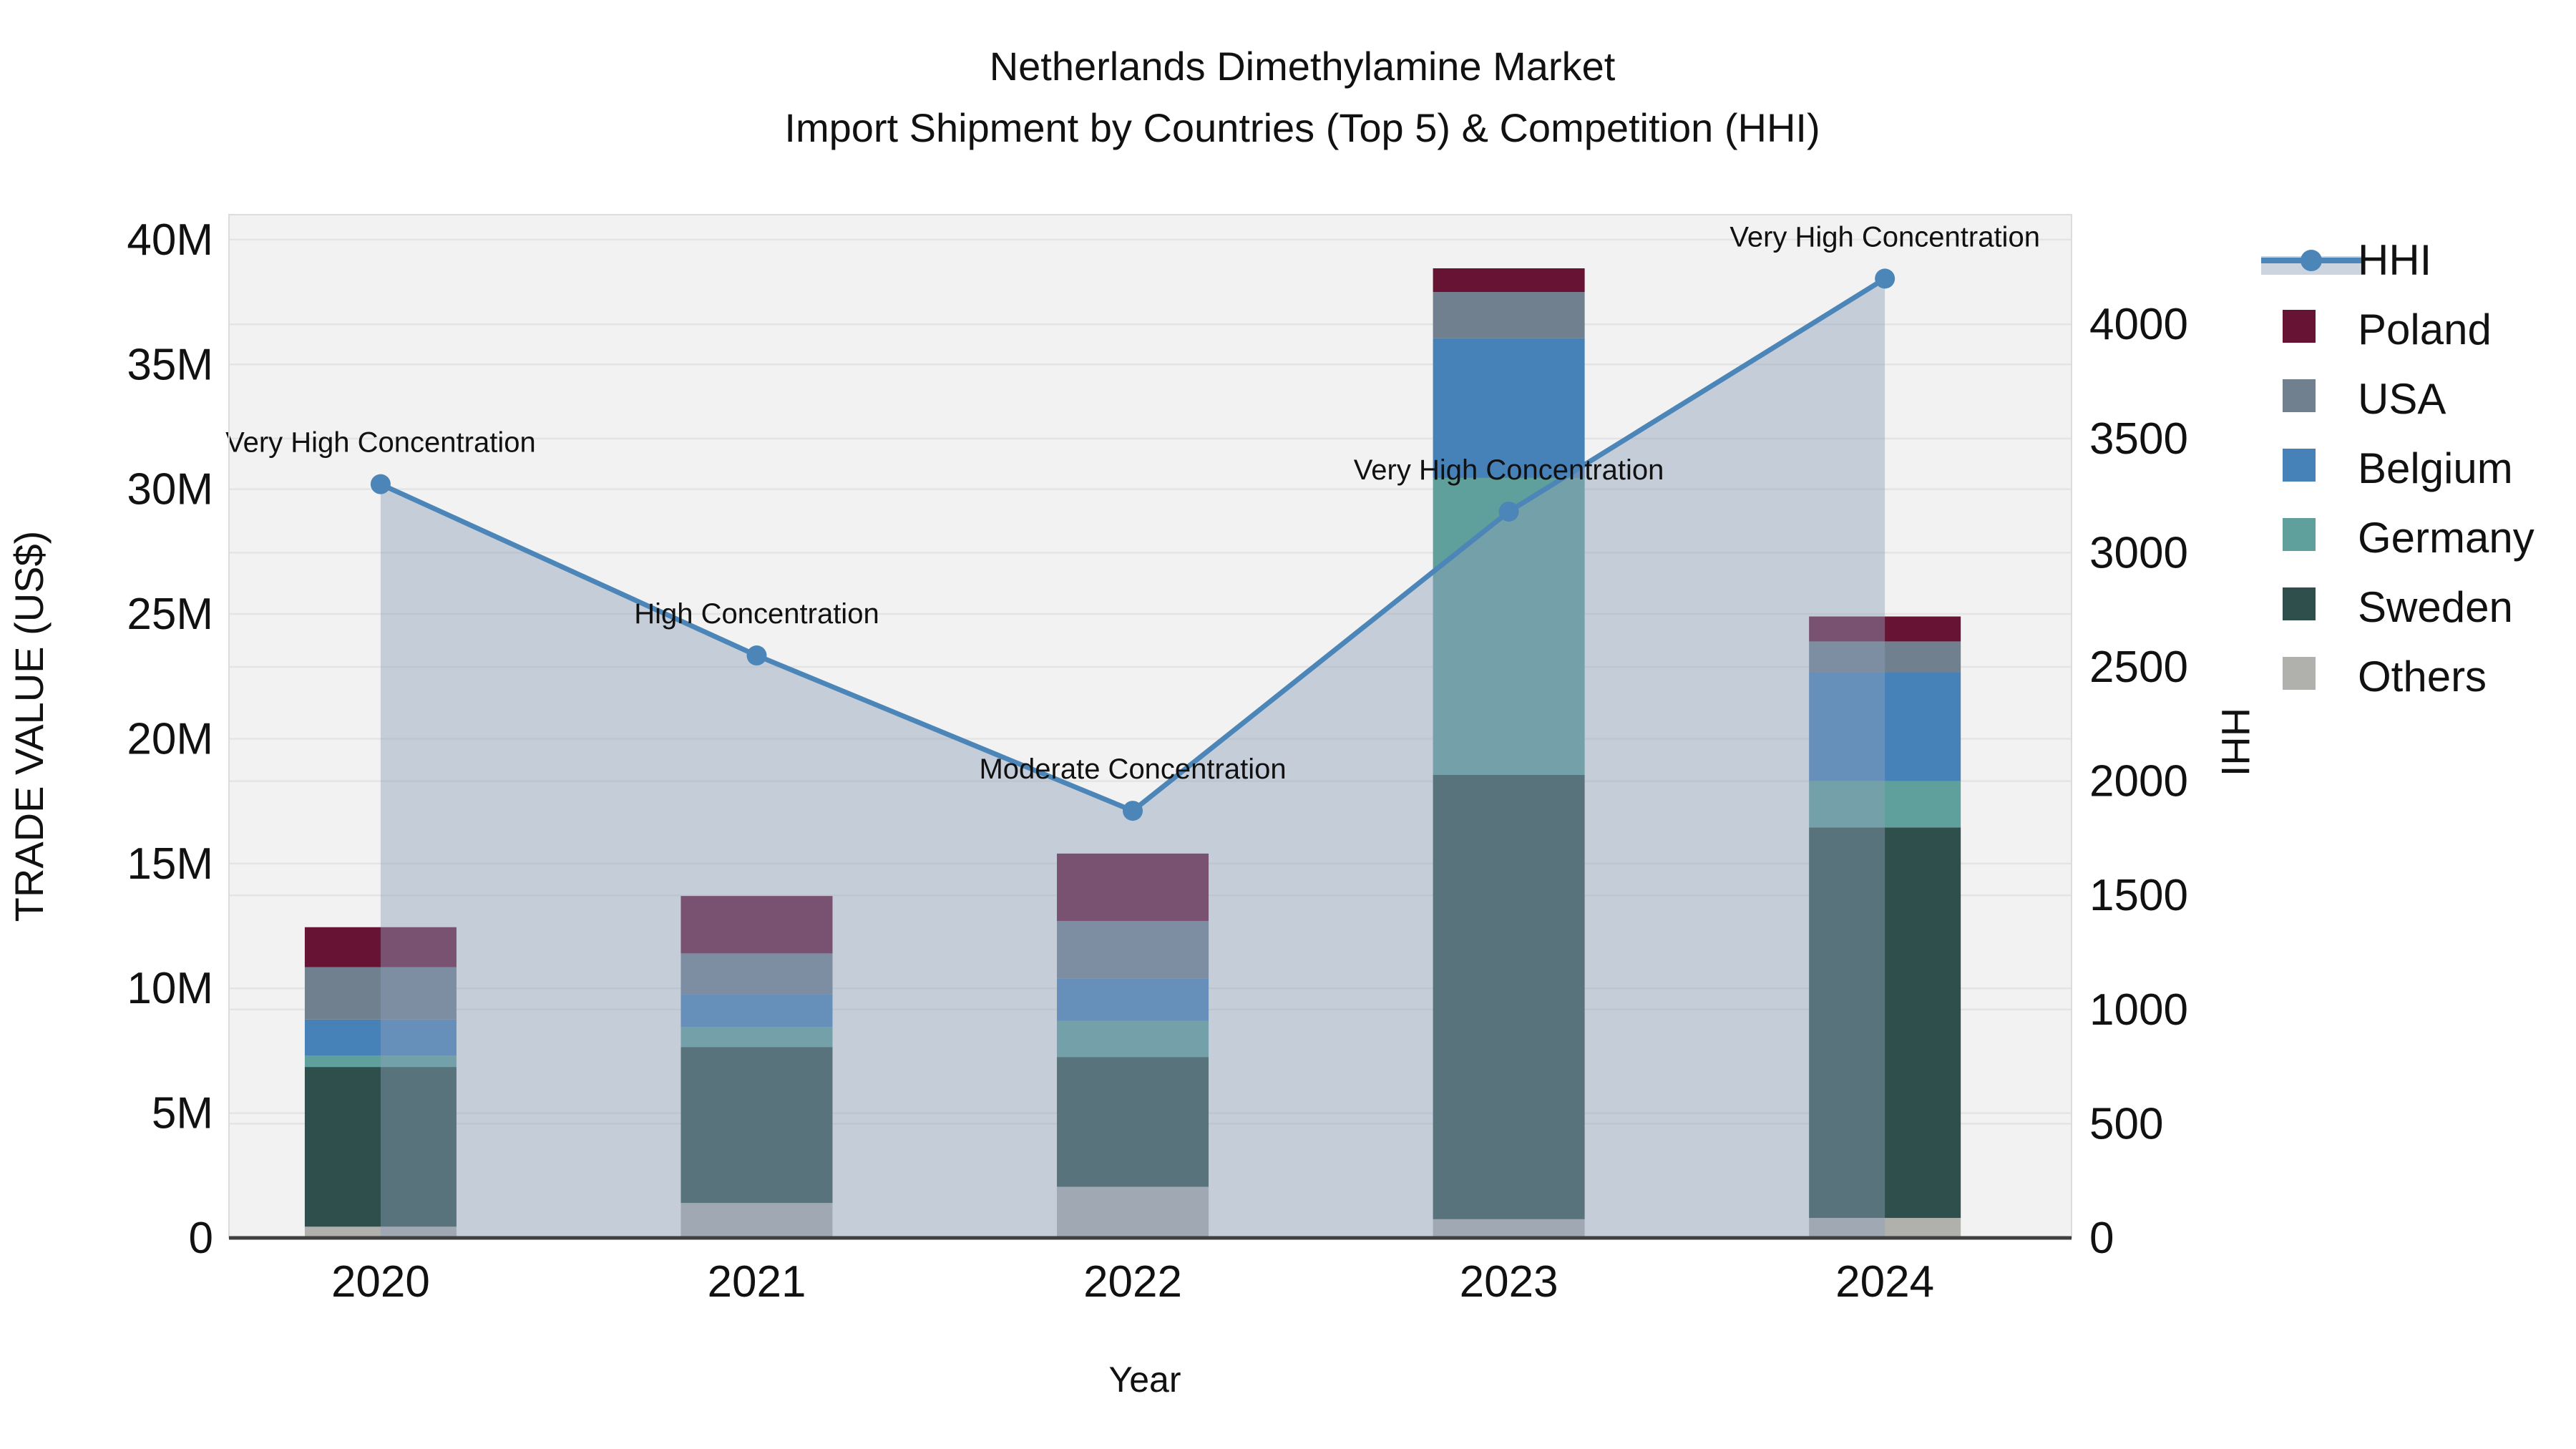 Image resolution: width=2576 pixels, height=1449 pixels. Describe the element at coordinates (2299, 465) in the screenshot. I see `legend-swatch-belgium` at that location.